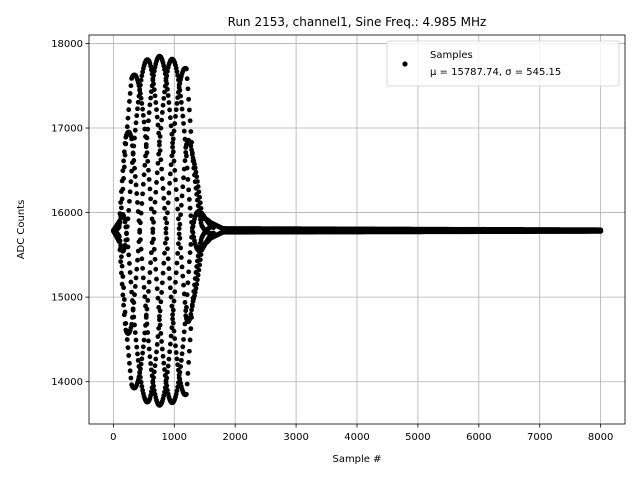  What do you see at coordinates (600, 437) in the screenshot?
I see `x-tick-label: 8000` at bounding box center [600, 437].